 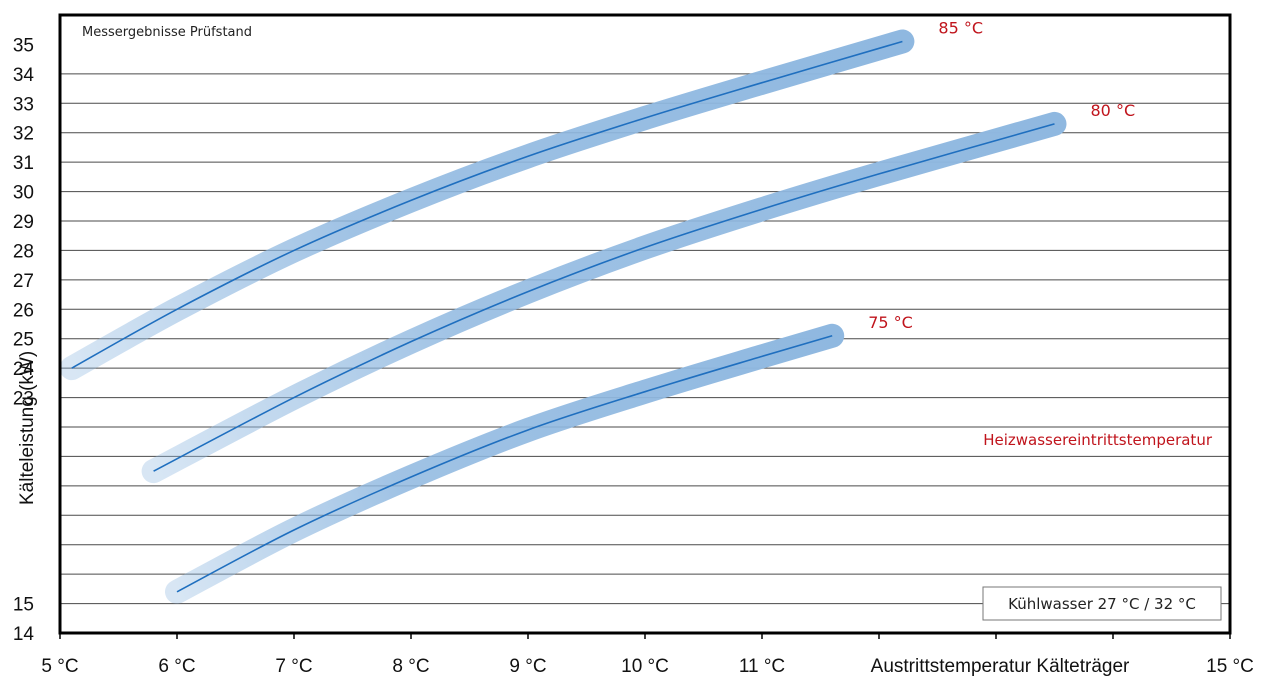 What do you see at coordinates (23, 310) in the screenshot?
I see `y-tick-label: 26` at bounding box center [23, 310].